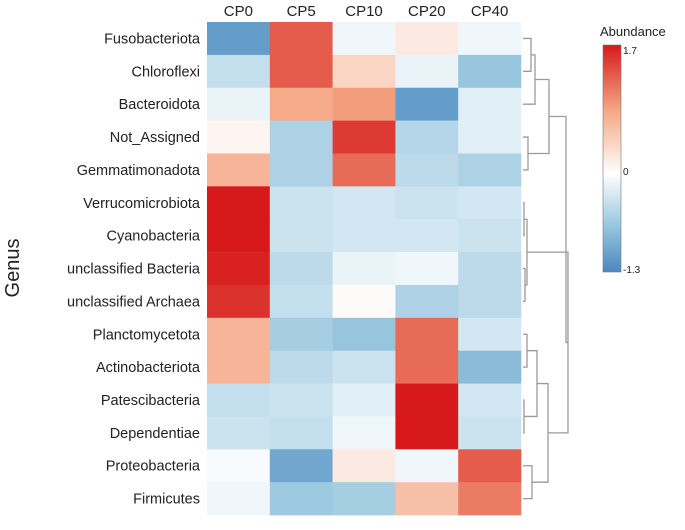 The height and width of the screenshot is (530, 685). What do you see at coordinates (134, 302) in the screenshot?
I see `row-label: unclassified Archaea` at bounding box center [134, 302].